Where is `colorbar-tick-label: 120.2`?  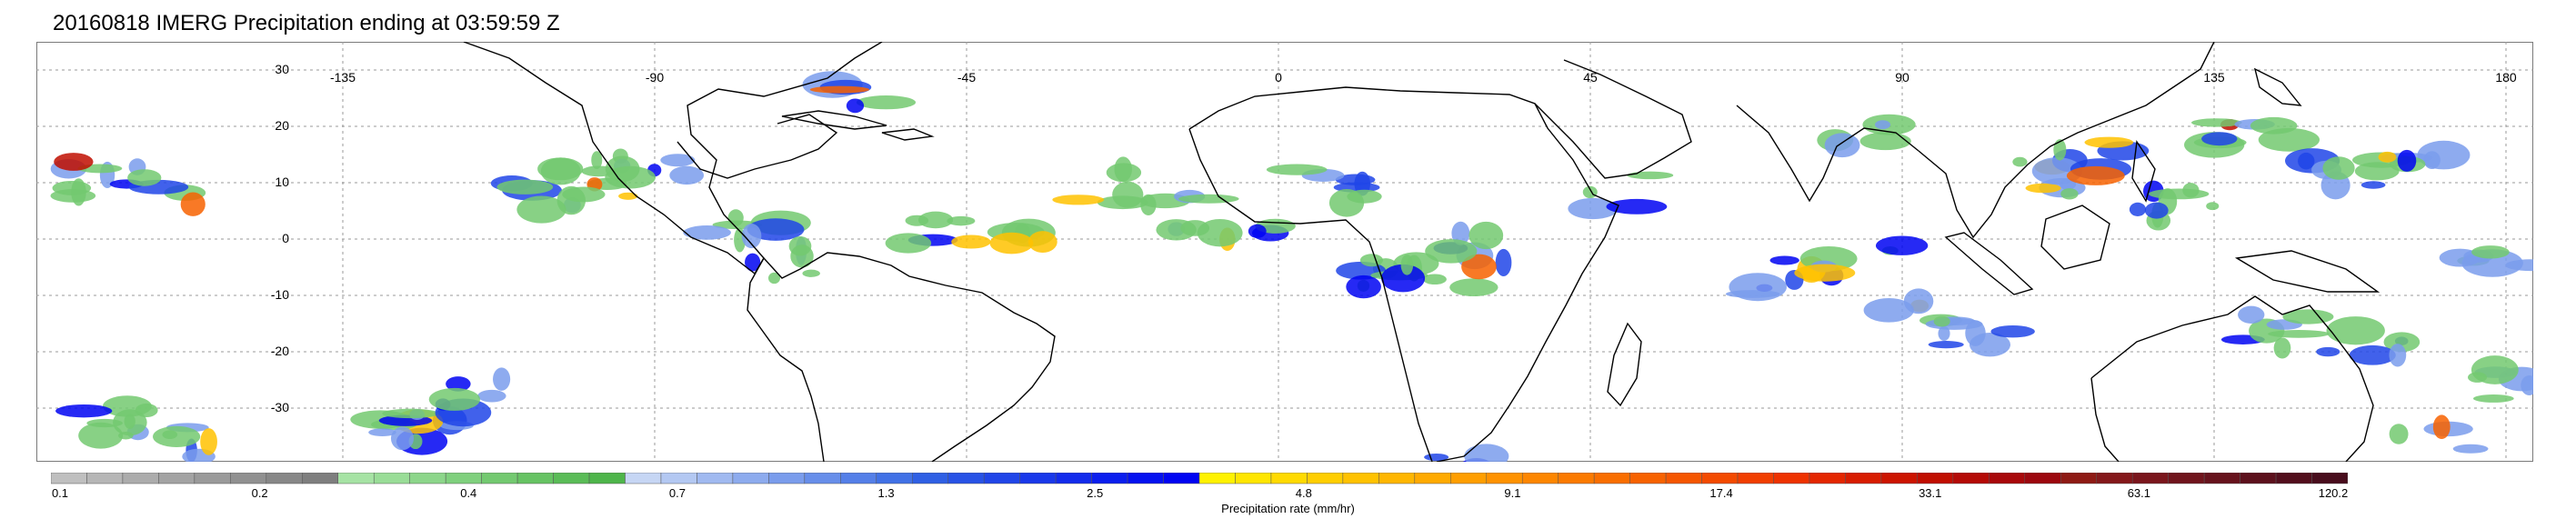 colorbar-tick-label: 120.2 is located at coordinates (2333, 493).